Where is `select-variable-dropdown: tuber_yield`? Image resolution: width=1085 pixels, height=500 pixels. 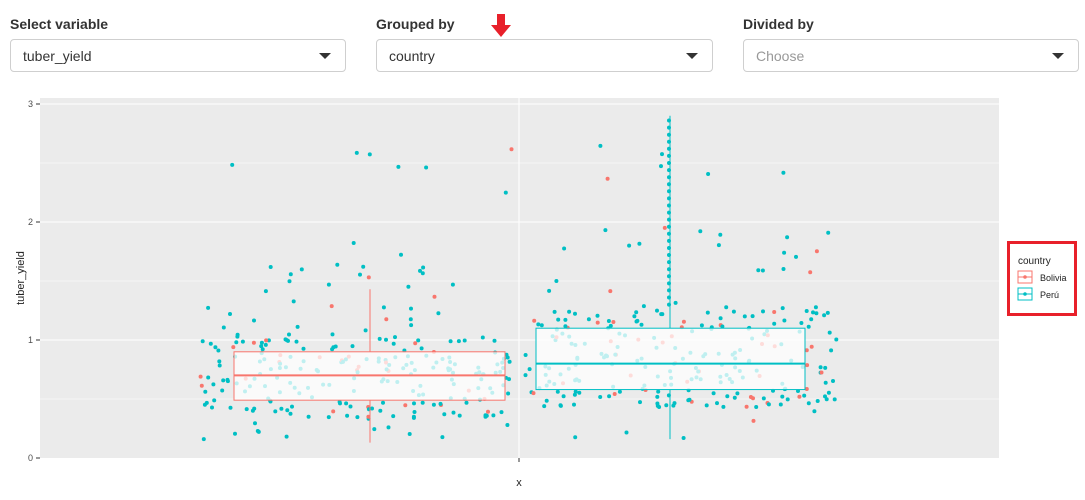
select-variable-dropdown: tuber_yield is located at coordinates (178, 55).